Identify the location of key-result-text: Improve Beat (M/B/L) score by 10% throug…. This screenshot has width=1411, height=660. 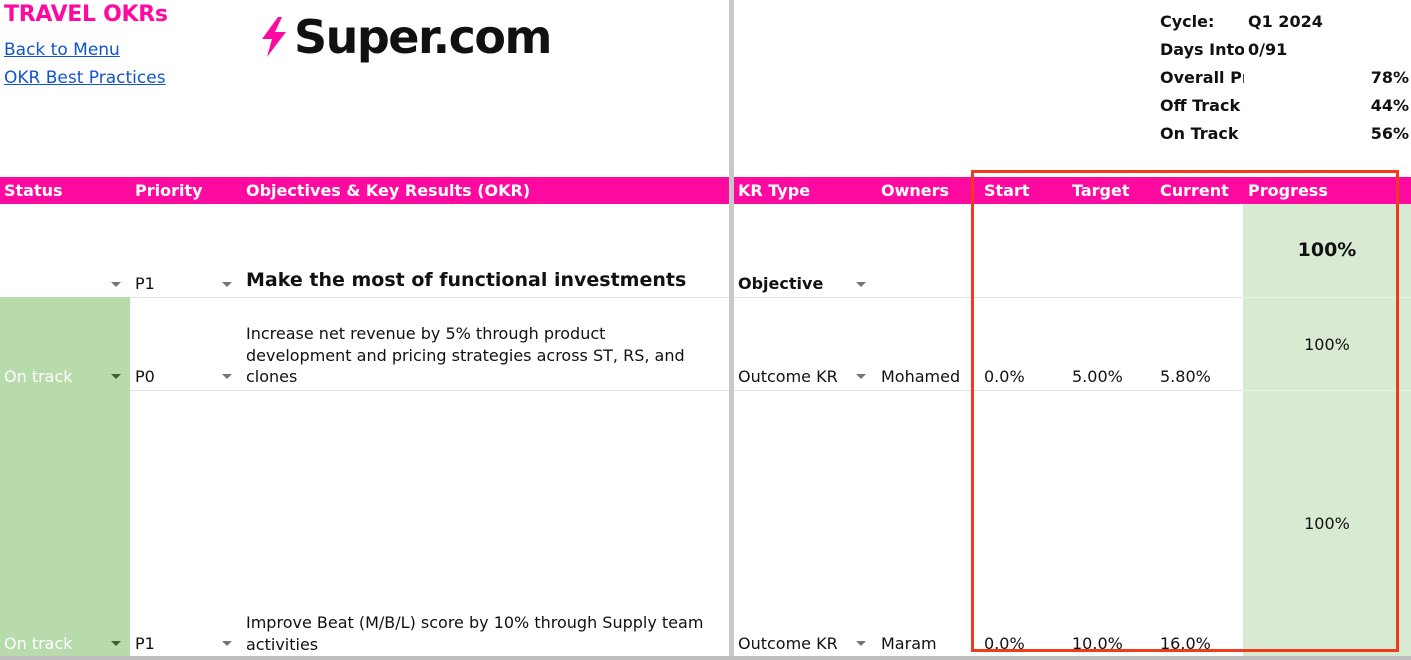
(475, 633).